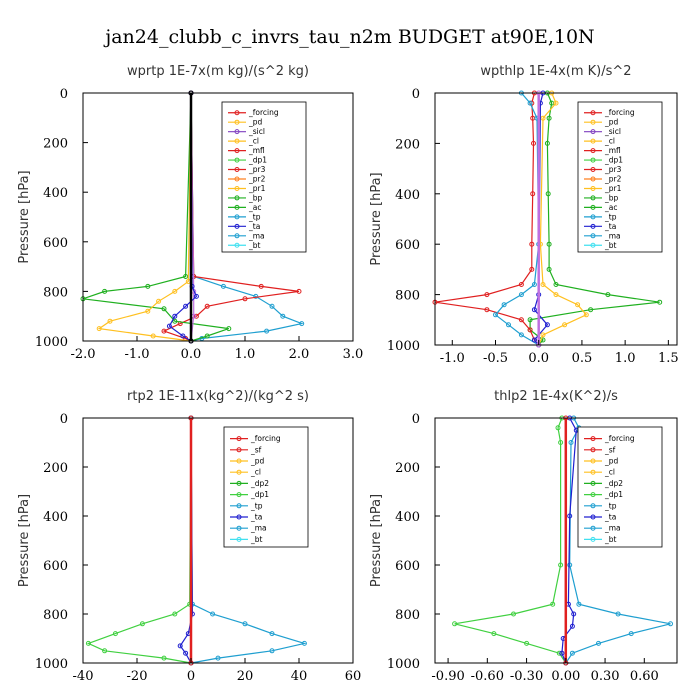  What do you see at coordinates (582, 358) in the screenshot?
I see `x-tick-label: 0.5` at bounding box center [582, 358].